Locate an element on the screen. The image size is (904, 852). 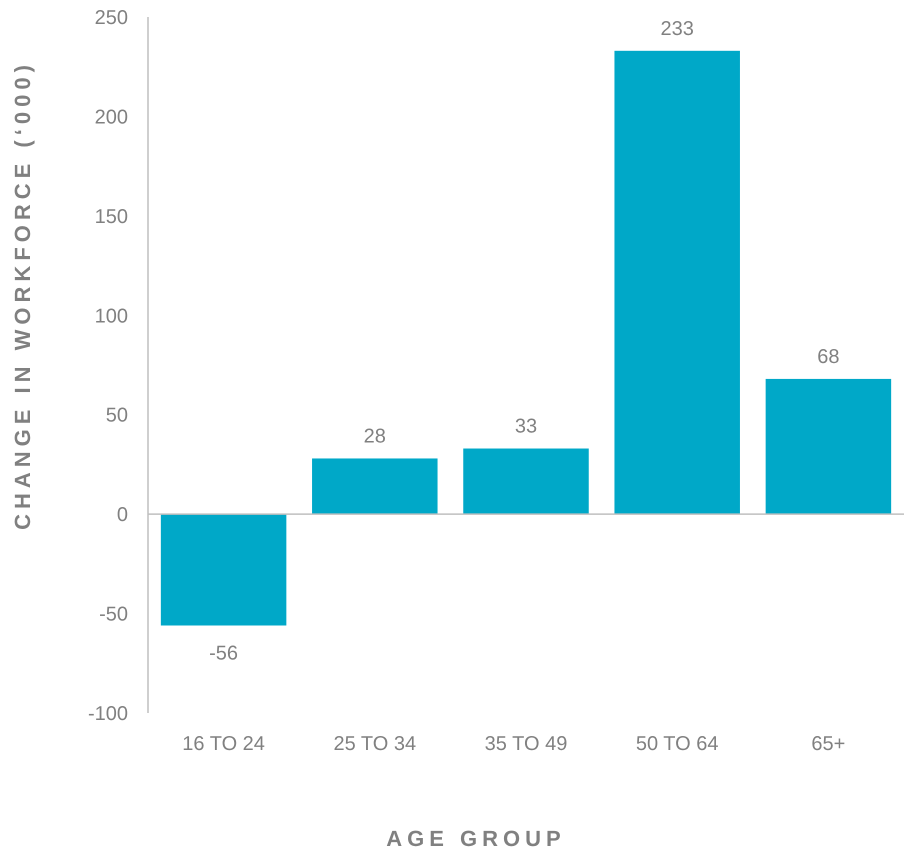
y-axis-title: CHANGE IN WORKFORCE (‘000) is located at coordinates (22, 295).